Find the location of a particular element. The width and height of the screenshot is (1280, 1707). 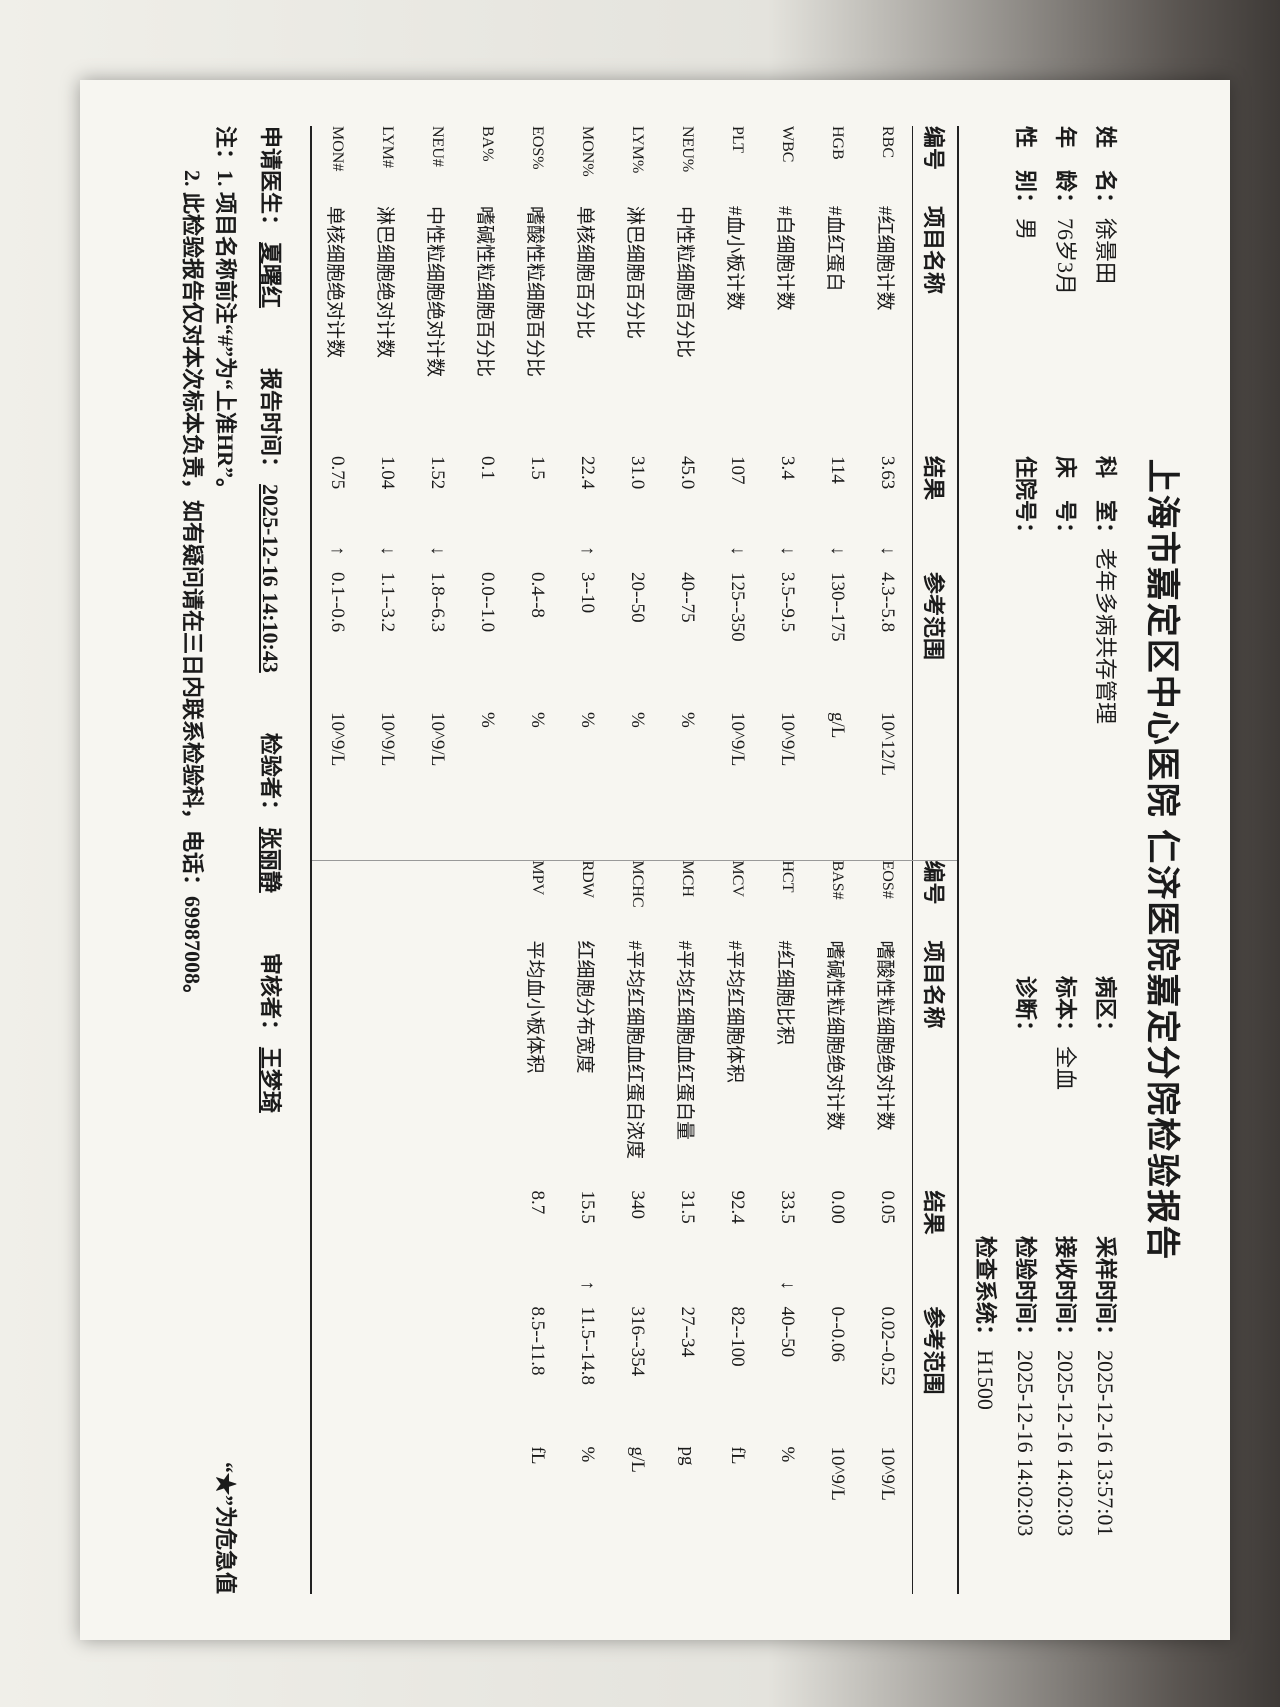

item-range: 130--175 is located at coordinates (837, 607).